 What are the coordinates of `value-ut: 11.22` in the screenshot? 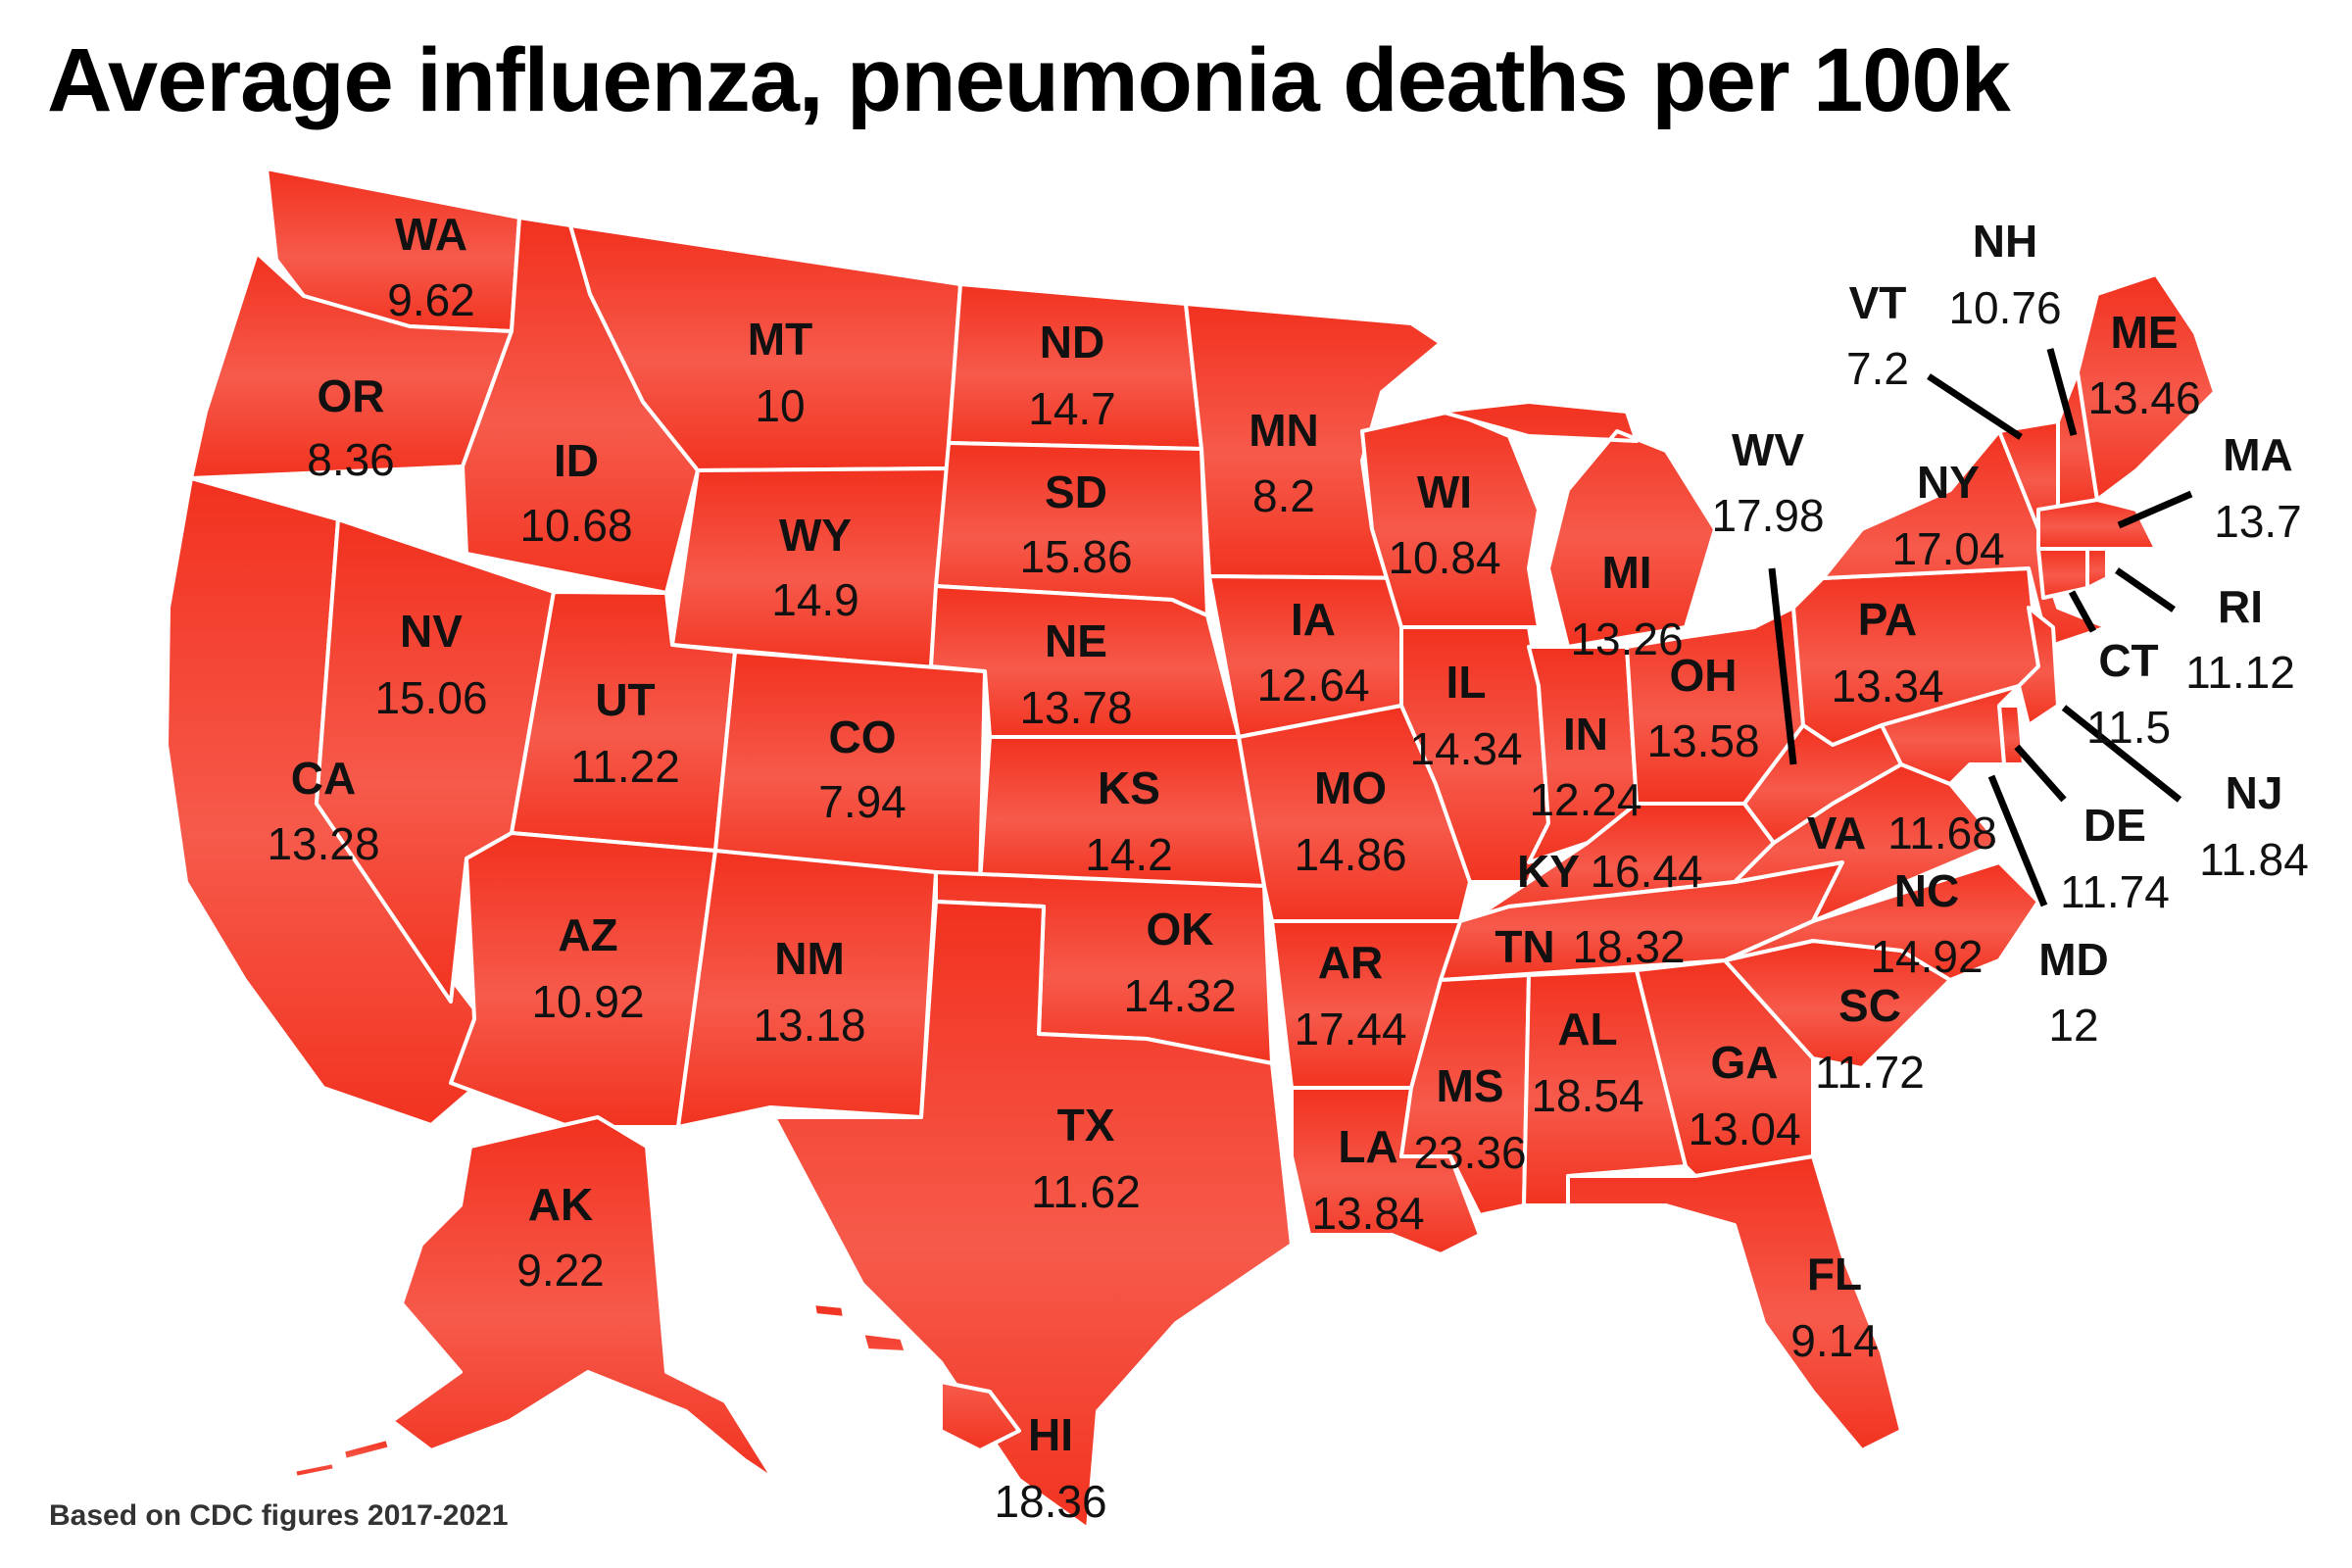 It's located at (625, 766).